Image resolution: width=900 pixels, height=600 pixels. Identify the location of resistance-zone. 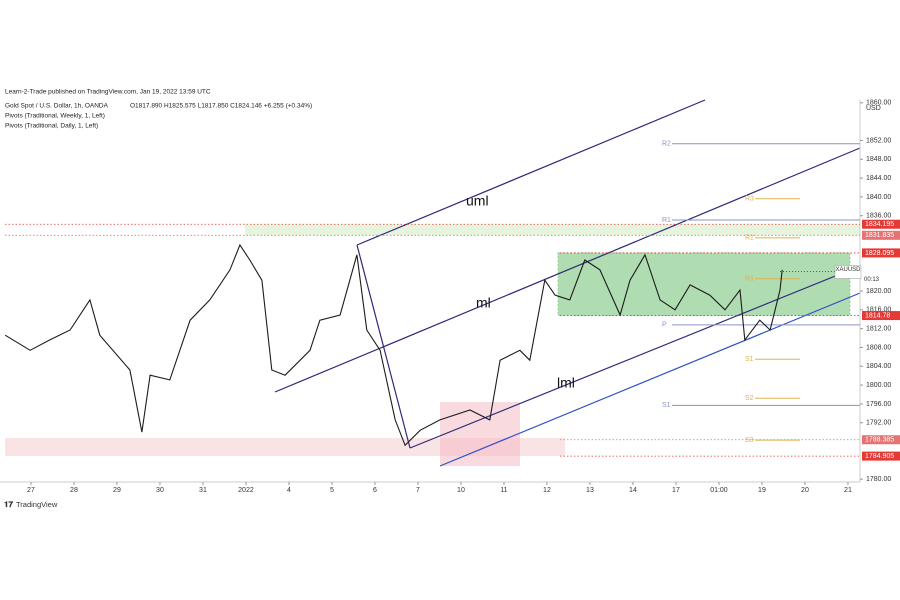
(552, 230).